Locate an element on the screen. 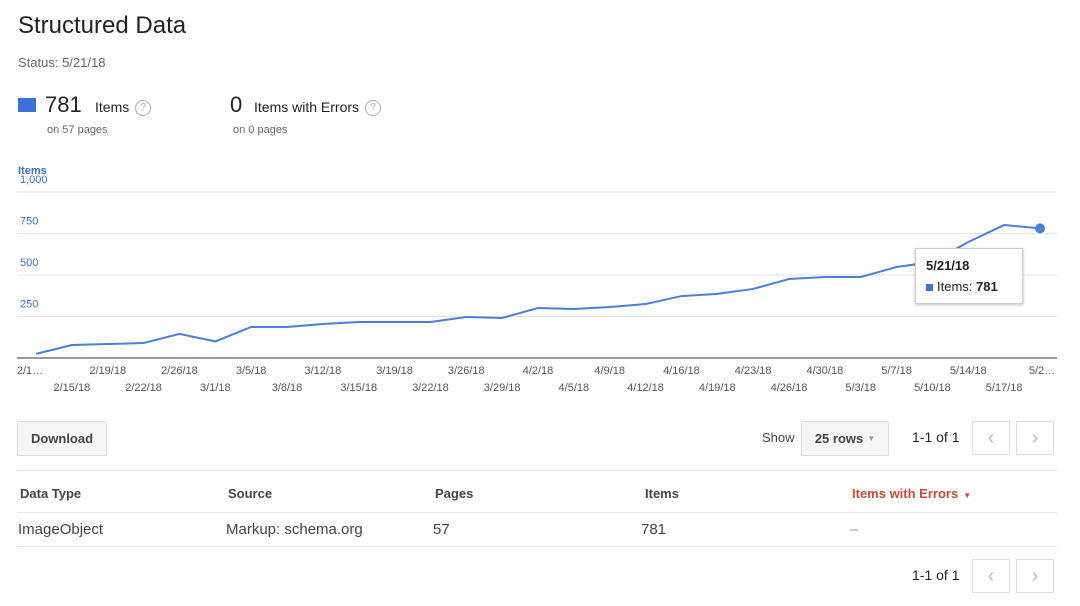 The image size is (1080, 606). x-tick-label: 2/22/18 is located at coordinates (143, 388).